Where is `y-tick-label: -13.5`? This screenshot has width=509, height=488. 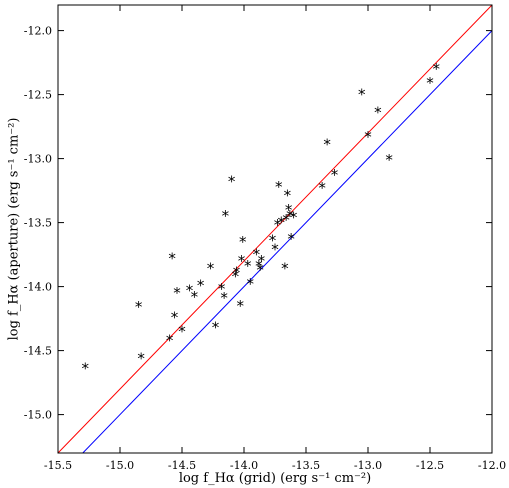
y-tick-label: -13.5 is located at coordinates (38, 223).